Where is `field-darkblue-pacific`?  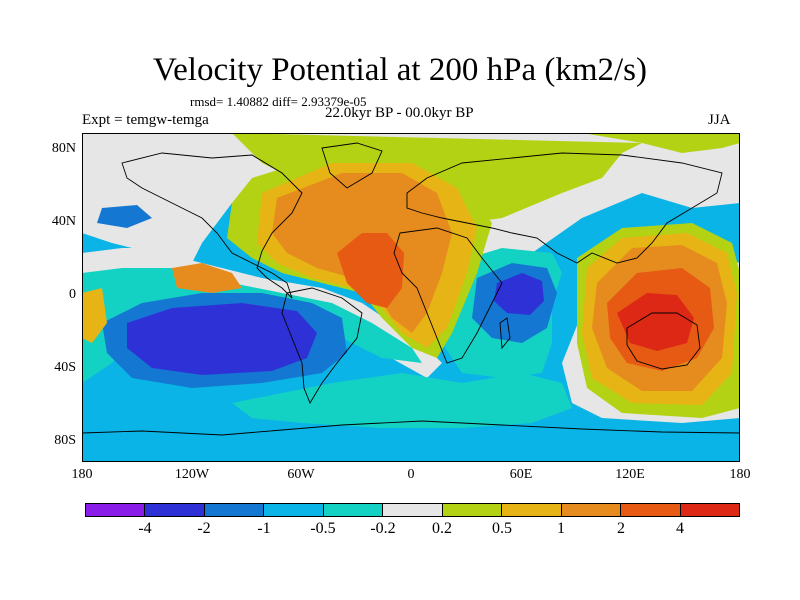 field-darkblue-pacific is located at coordinates (222, 339).